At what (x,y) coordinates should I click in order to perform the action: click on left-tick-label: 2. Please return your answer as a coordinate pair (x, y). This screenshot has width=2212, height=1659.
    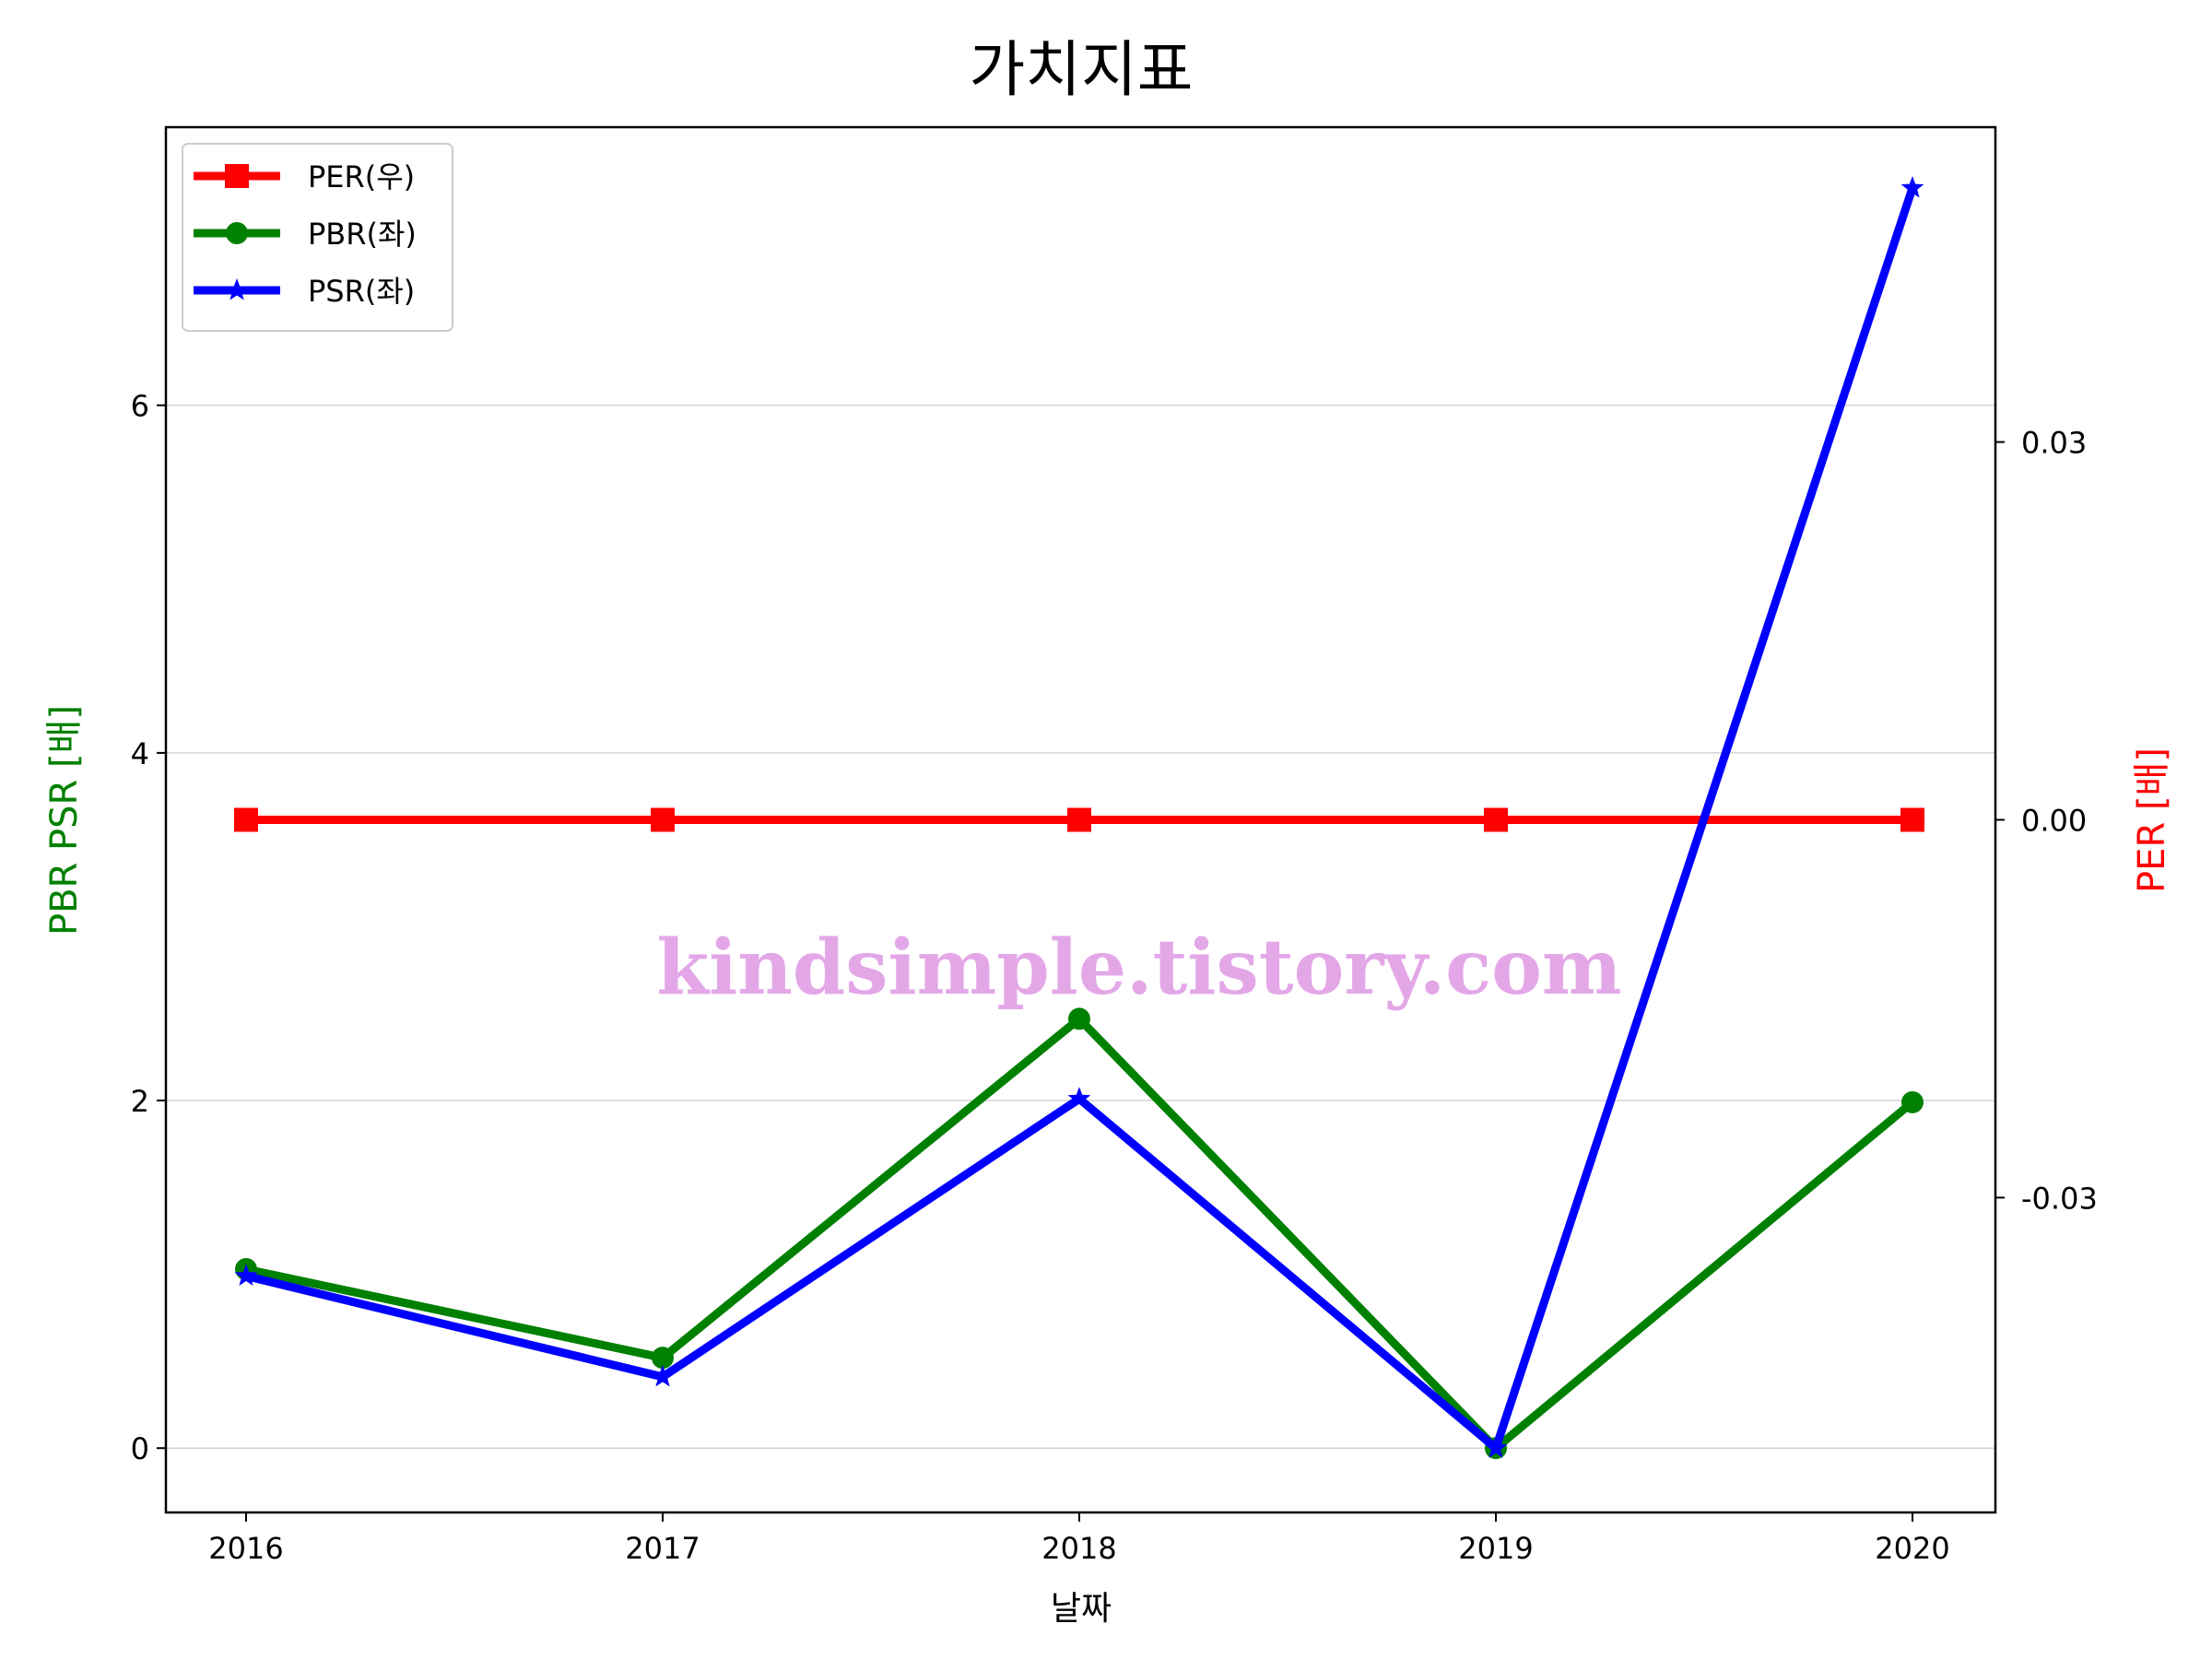
    Looking at the image, I should click on (140, 1101).